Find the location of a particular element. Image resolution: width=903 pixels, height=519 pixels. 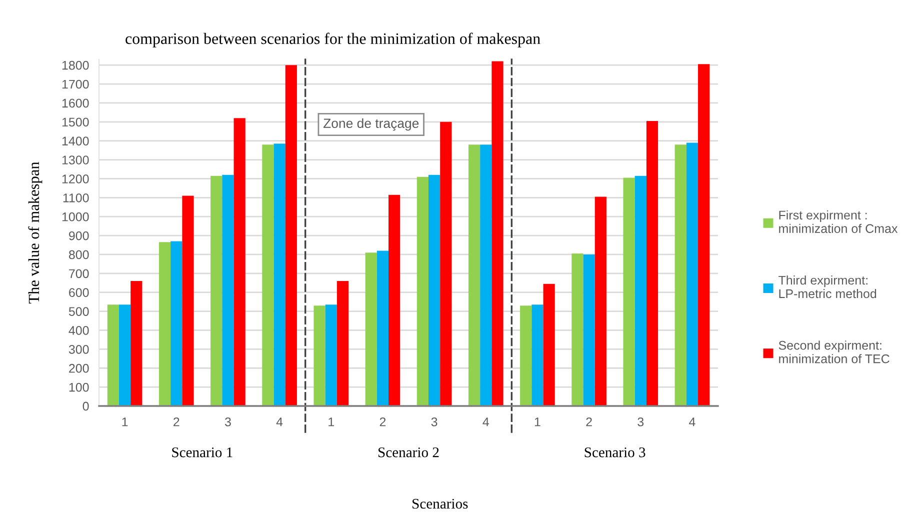

y-tick-label: 100 is located at coordinates (79, 387).